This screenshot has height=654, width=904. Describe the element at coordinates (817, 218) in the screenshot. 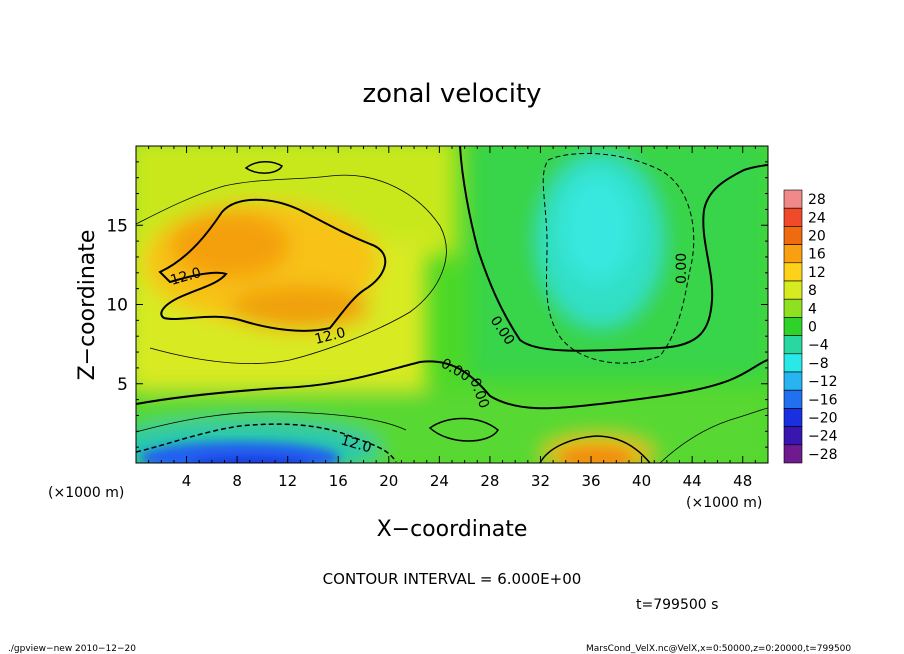

I see `colorbar-label: 24` at that location.